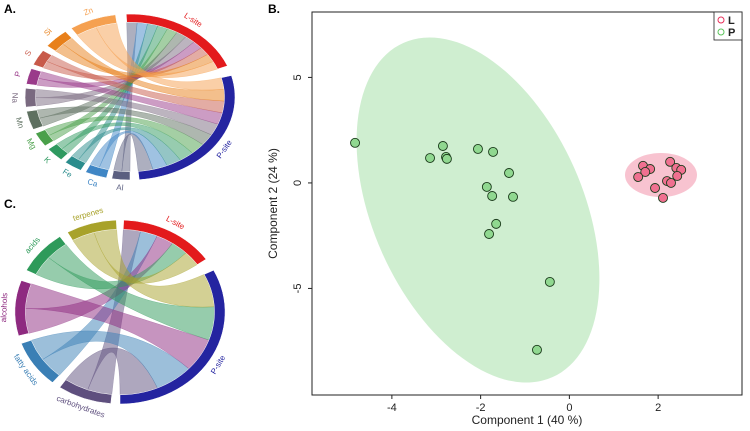 This screenshot has height=431, width=750. I want to click on x-tick-label: 0, so click(569, 408).